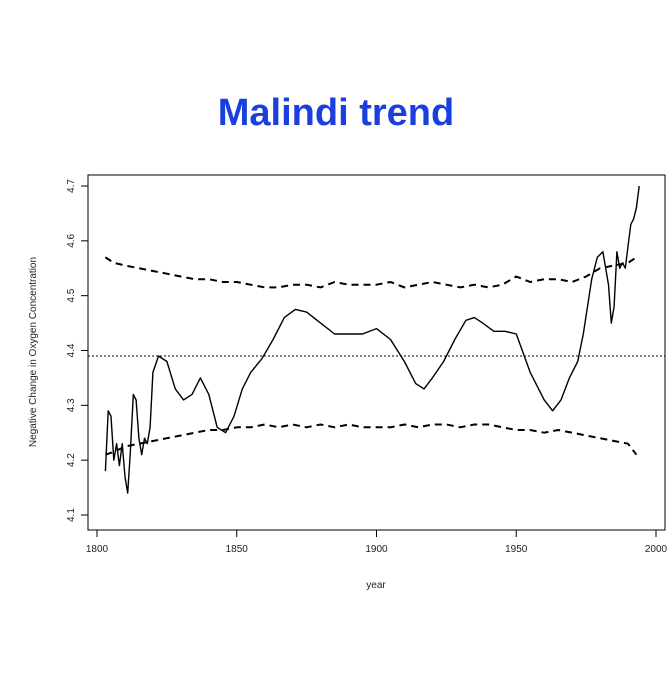  What do you see at coordinates (71, 350) in the screenshot?
I see `y-tick-label: 4.4` at bounding box center [71, 350].